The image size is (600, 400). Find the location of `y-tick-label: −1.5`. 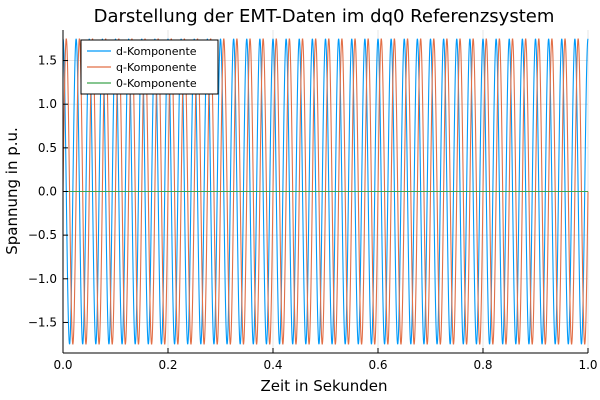

y-tick-label: −1.5 is located at coordinates (42, 322).